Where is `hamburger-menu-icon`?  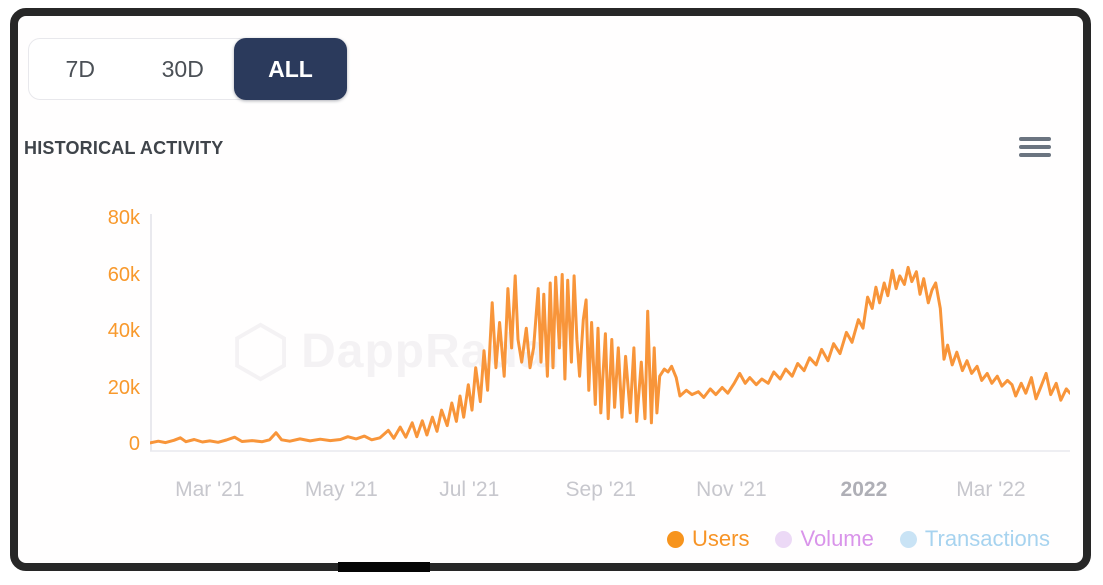 hamburger-menu-icon is located at coordinates (1035, 147).